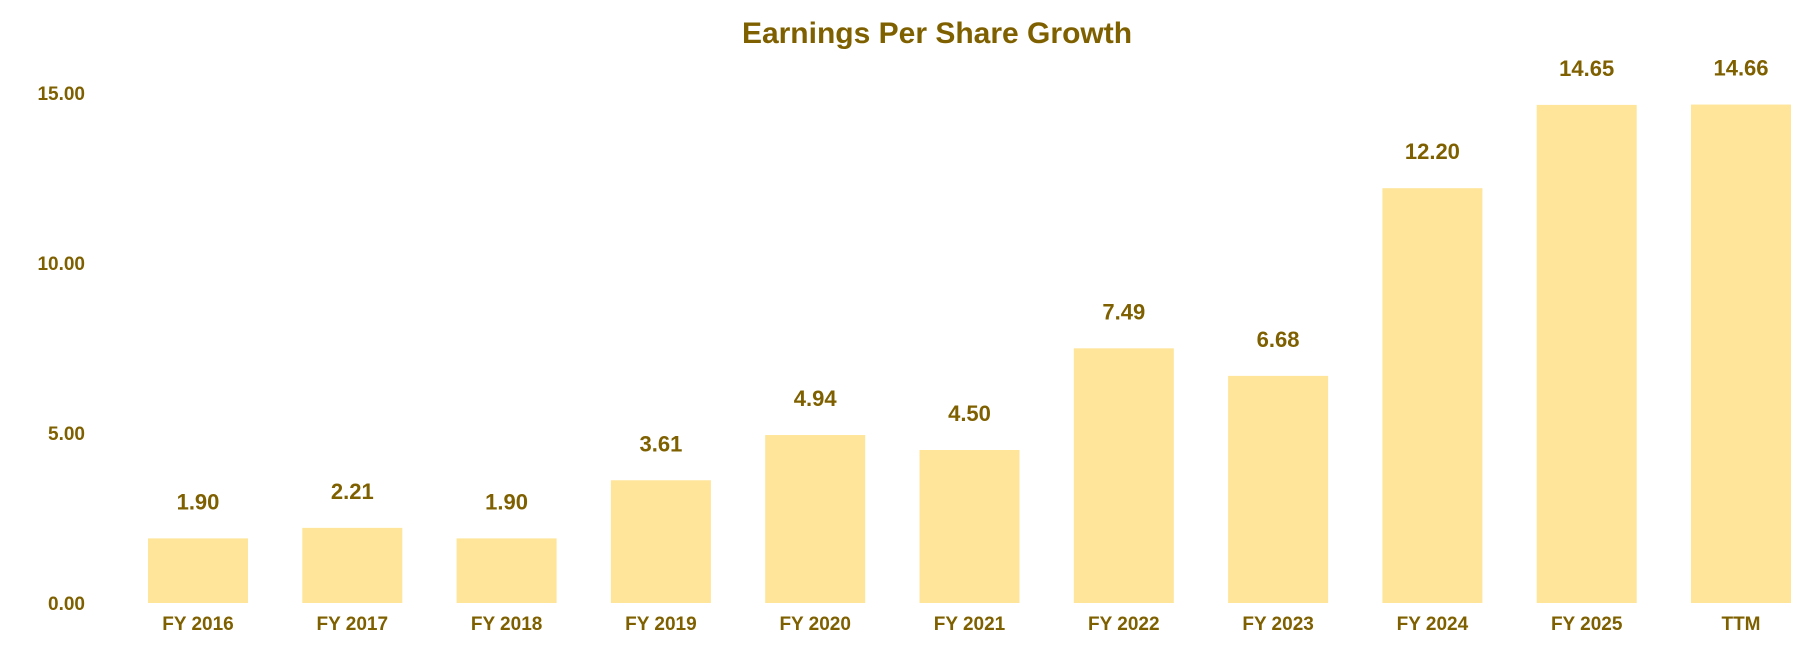 This screenshot has width=1804, height=654. What do you see at coordinates (1123, 311) in the screenshot?
I see `data-label: 7.49` at bounding box center [1123, 311].